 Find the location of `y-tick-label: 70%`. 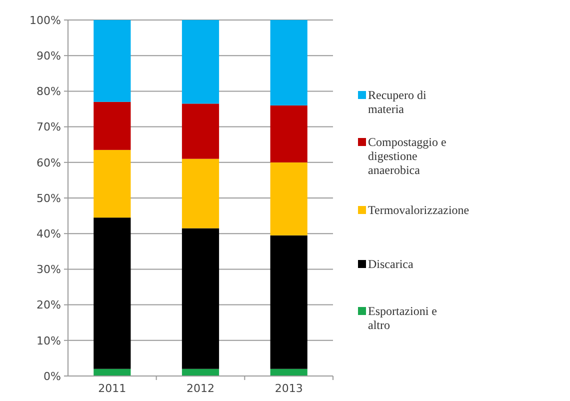

y-tick-label: 70% is located at coordinates (48, 127).